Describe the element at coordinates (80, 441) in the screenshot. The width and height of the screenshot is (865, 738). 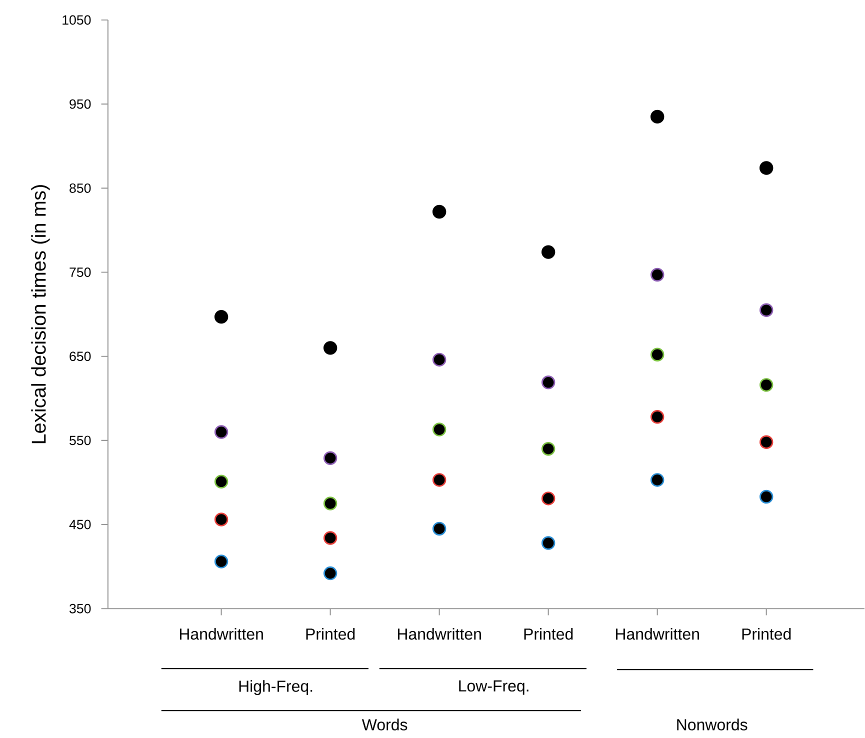
I see `y-tick-label: 550` at that location.